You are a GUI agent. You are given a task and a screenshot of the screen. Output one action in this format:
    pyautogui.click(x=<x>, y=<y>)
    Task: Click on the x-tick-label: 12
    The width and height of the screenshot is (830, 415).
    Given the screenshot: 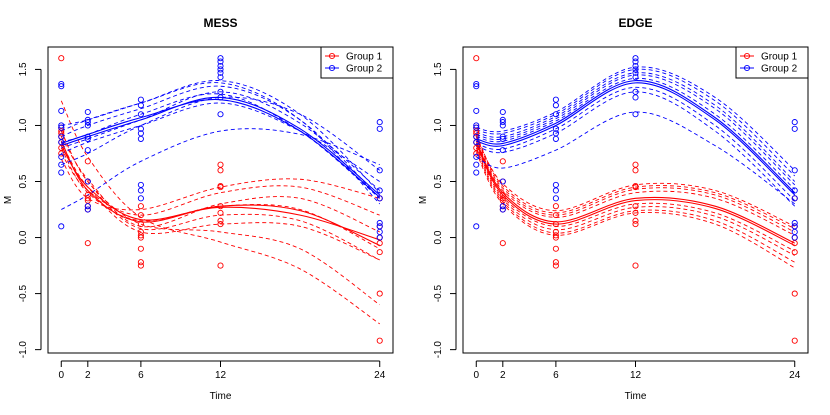 What is the action you would take?
    pyautogui.click(x=636, y=375)
    